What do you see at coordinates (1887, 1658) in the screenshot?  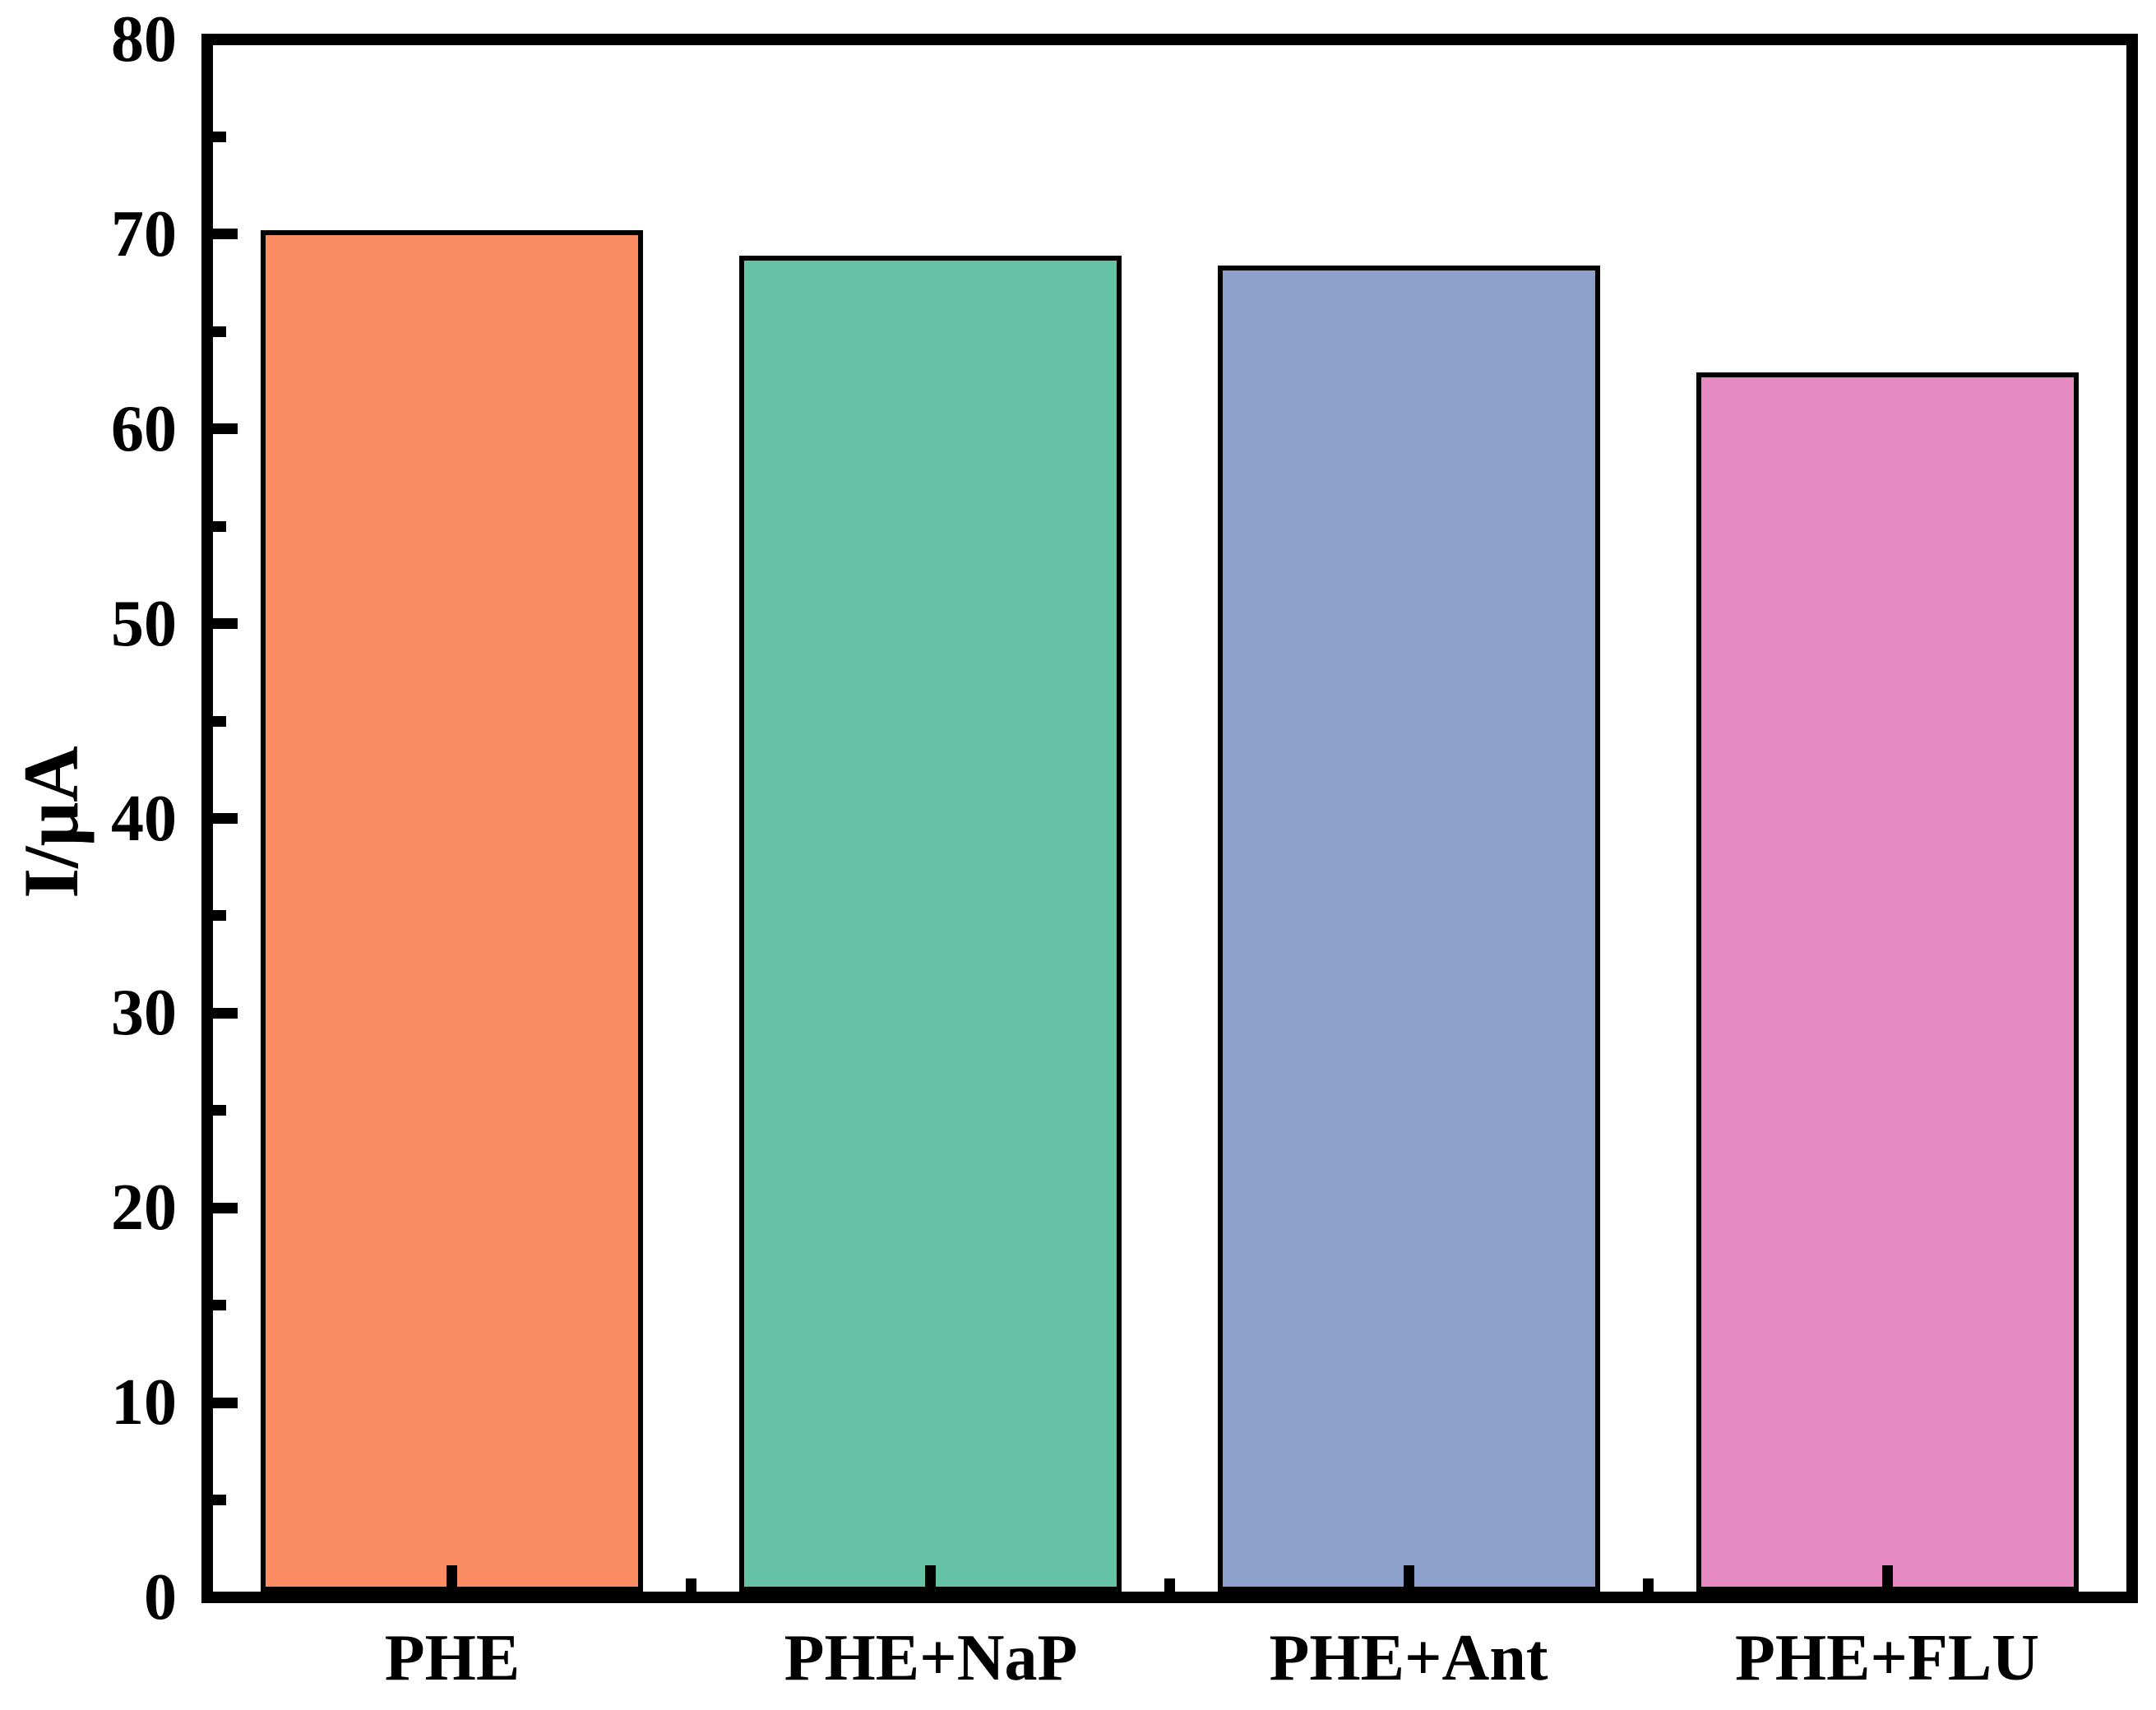 I see `x-tick-label-PHE+FLU: PHE+FLU` at bounding box center [1887, 1658].